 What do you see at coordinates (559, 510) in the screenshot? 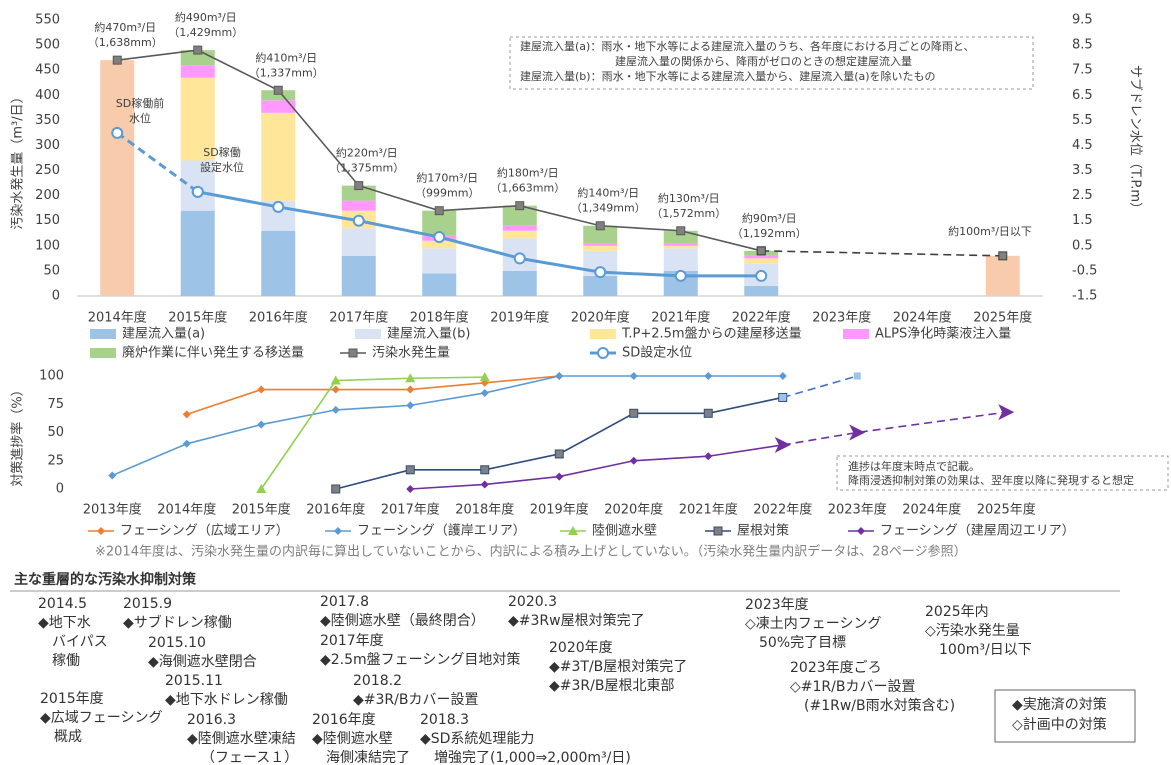
I see `x-tick-label: 2019年度` at bounding box center [559, 510].